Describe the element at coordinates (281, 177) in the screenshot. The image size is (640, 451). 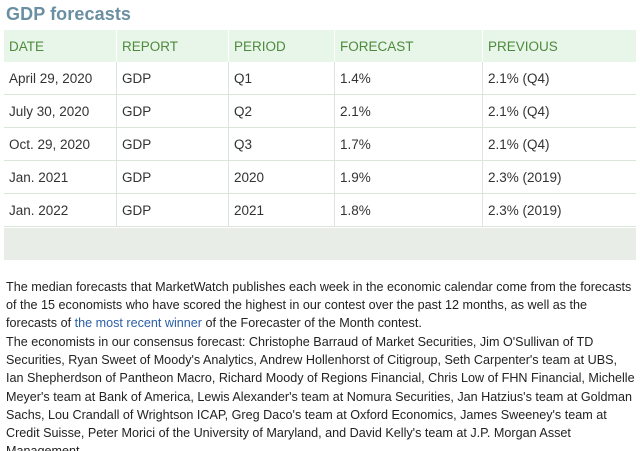
I see `cell-period: 2020` at that location.